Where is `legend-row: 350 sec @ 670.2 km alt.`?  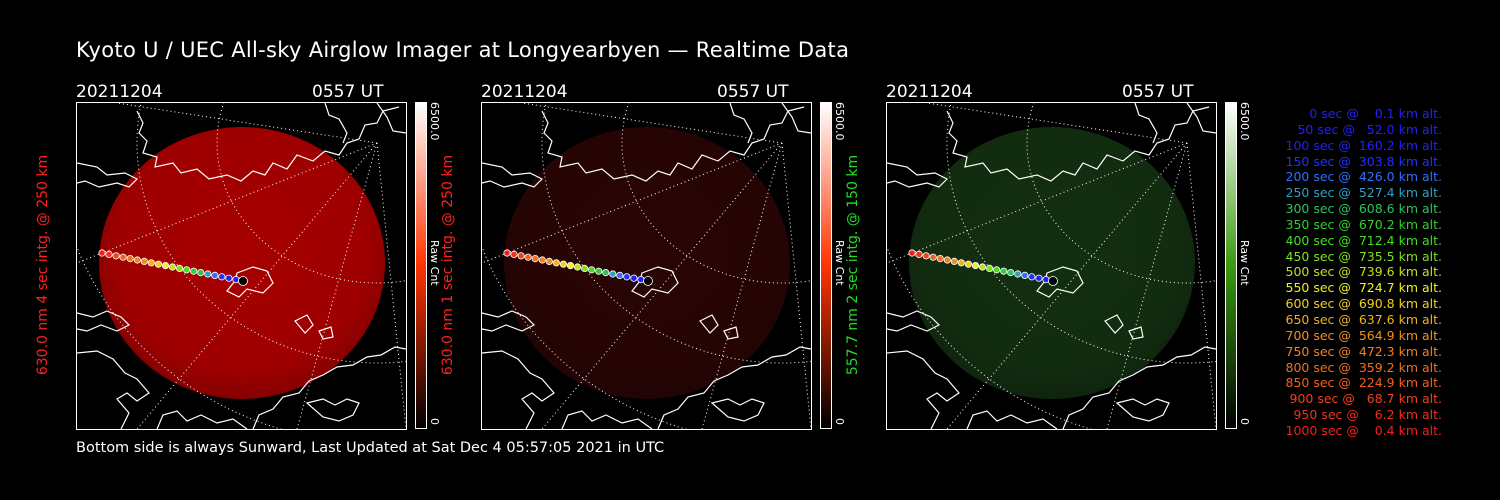 legend-row: 350 sec @ 670.2 km alt. is located at coordinates (1362, 224).